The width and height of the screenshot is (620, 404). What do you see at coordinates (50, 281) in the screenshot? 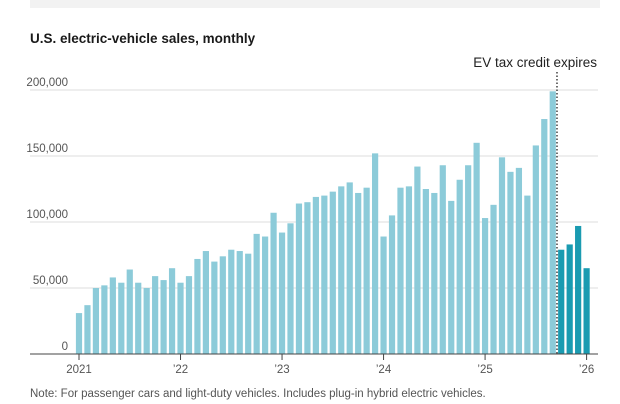
I see `y-tick-label: 50,000` at bounding box center [50, 281].